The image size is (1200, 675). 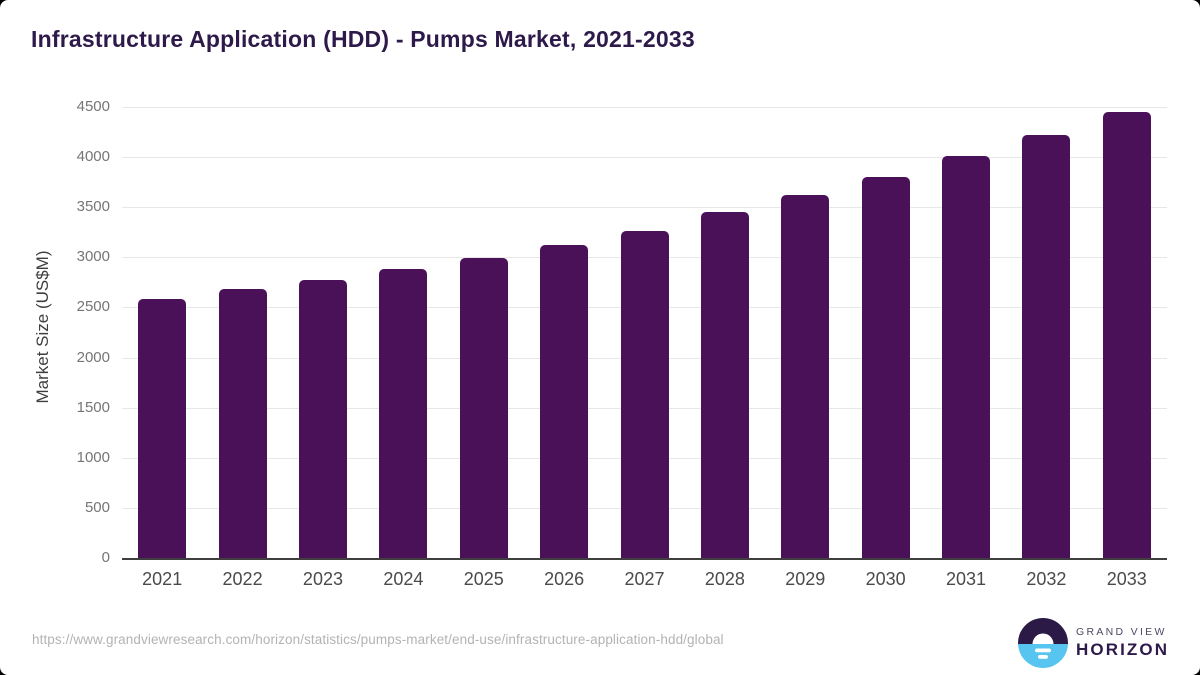 What do you see at coordinates (1126, 335) in the screenshot?
I see `bar-2033` at bounding box center [1126, 335].